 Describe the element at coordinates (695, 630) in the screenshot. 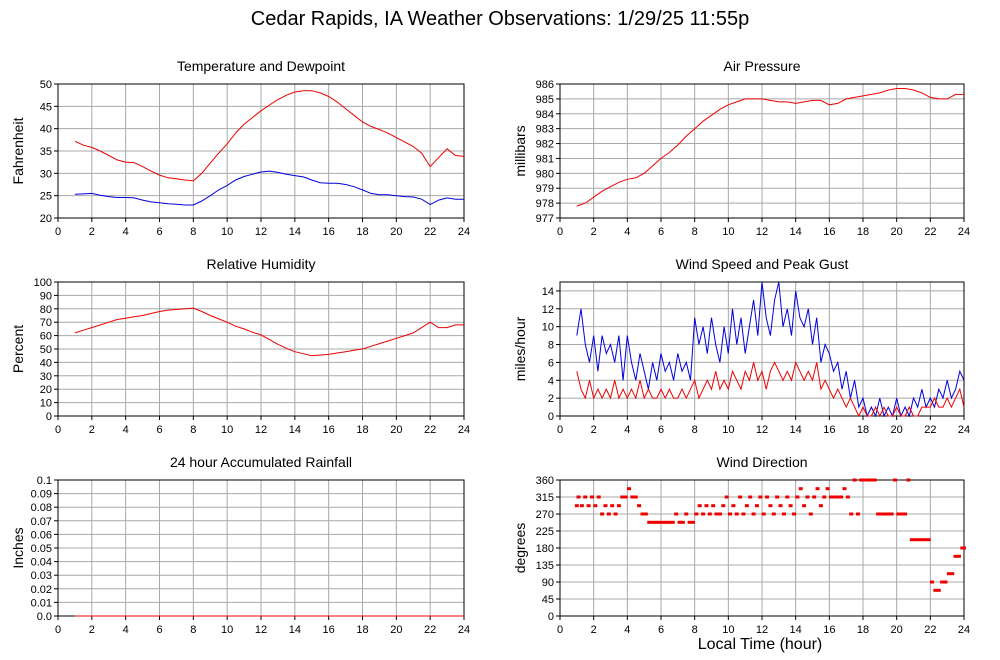

I see `chart-5-xtick-label: 8` at that location.